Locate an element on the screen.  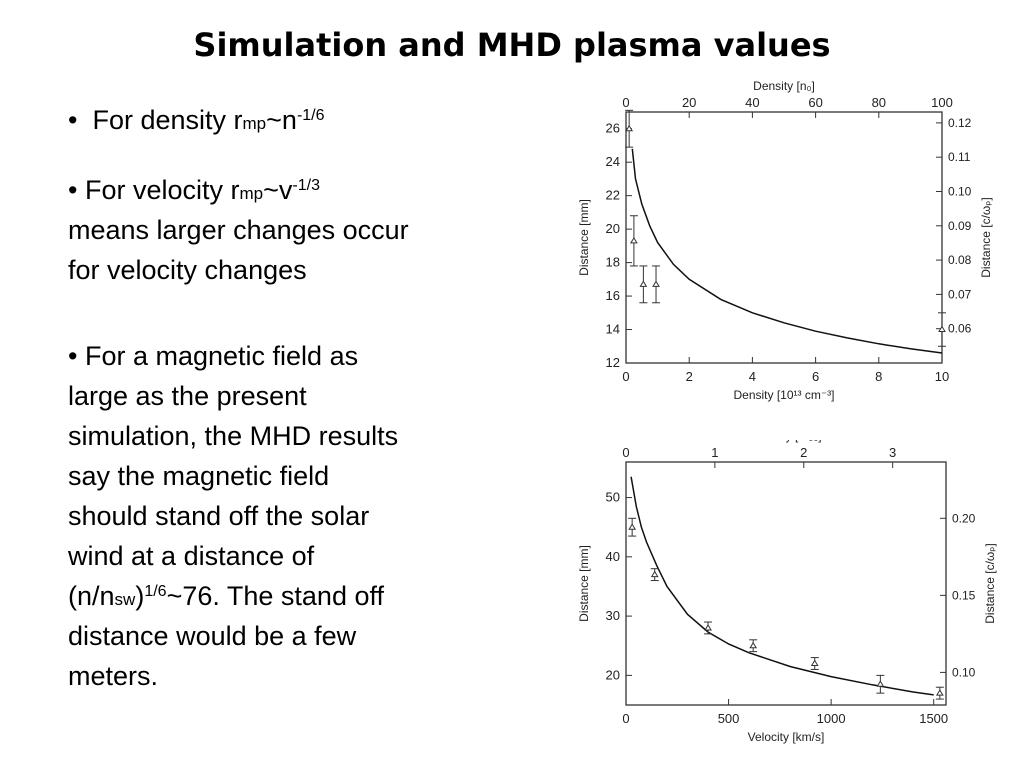
y2-tick-label: 0.07 is located at coordinates (960, 294).